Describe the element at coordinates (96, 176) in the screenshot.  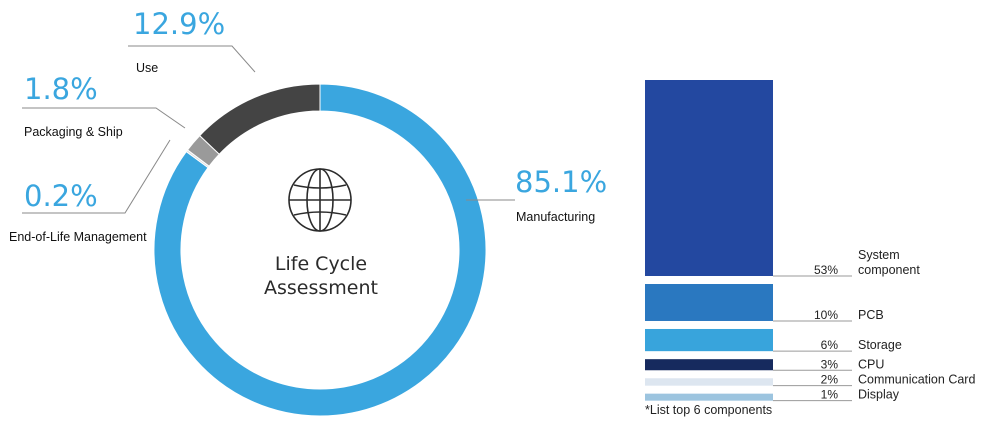
I see `leader-eol` at that location.